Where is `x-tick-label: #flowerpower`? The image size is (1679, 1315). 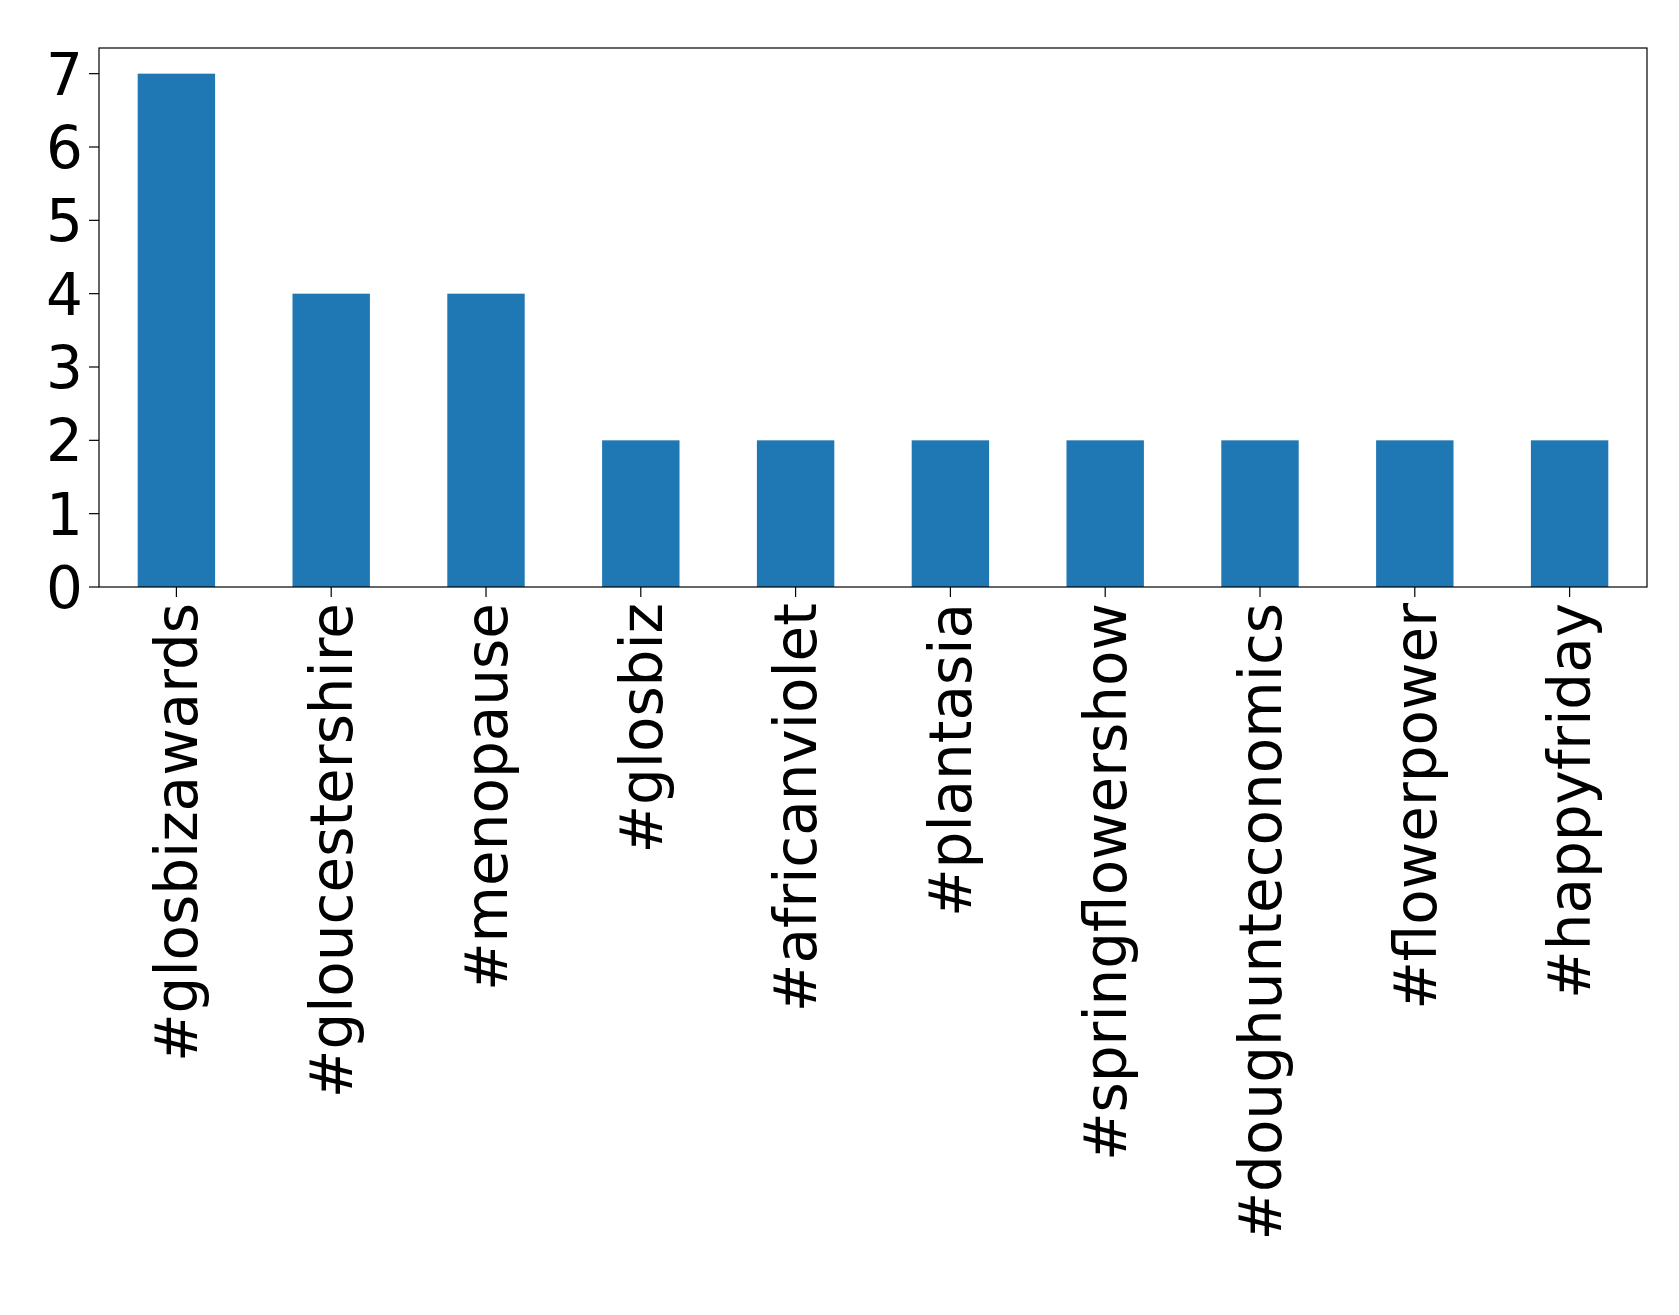 x-tick-label: #flowerpower is located at coordinates (1415, 806).